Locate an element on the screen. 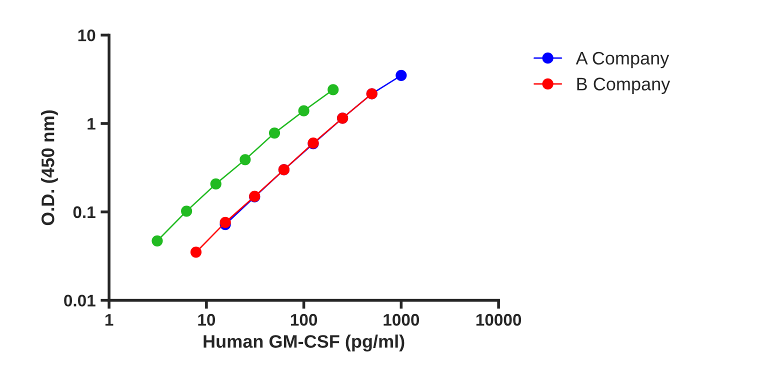 The height and width of the screenshot is (390, 779). y-tick-label: 10 is located at coordinates (87, 36).